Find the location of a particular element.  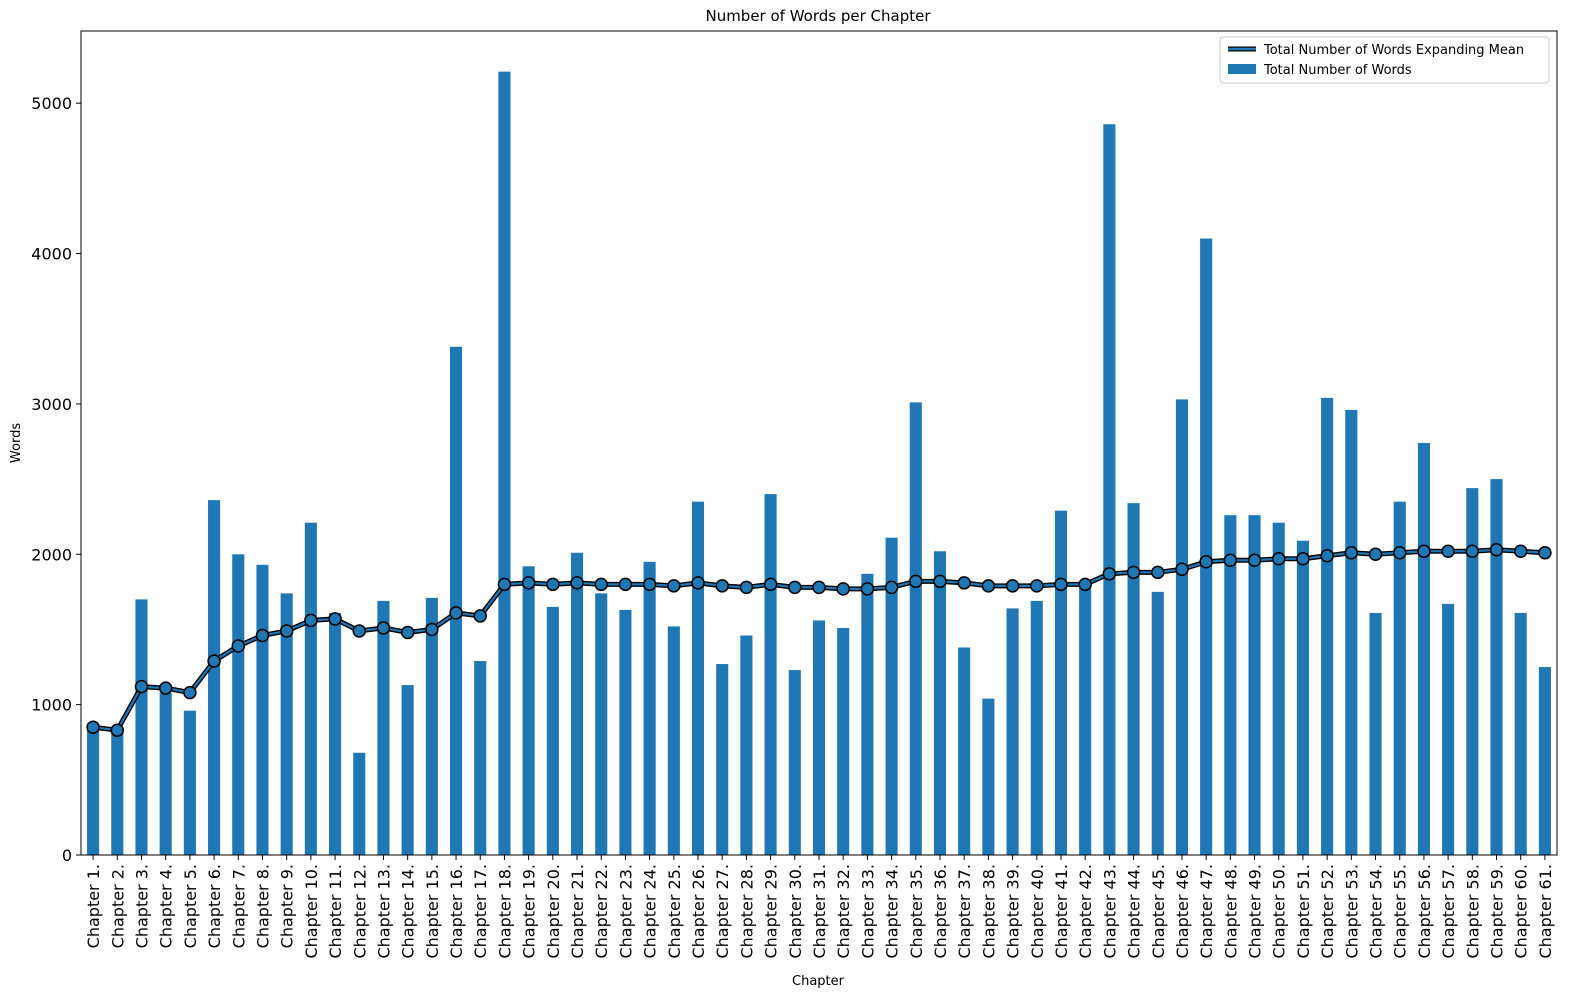

x-tick-label: Chapter 10. is located at coordinates (311, 911).